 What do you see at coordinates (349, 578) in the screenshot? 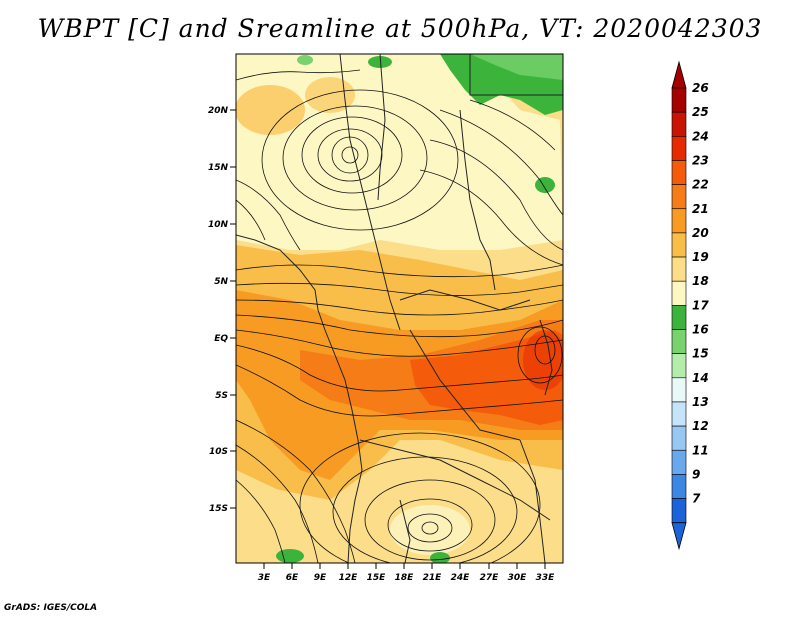
I see `lon-tick-label: 12E` at bounding box center [349, 578].